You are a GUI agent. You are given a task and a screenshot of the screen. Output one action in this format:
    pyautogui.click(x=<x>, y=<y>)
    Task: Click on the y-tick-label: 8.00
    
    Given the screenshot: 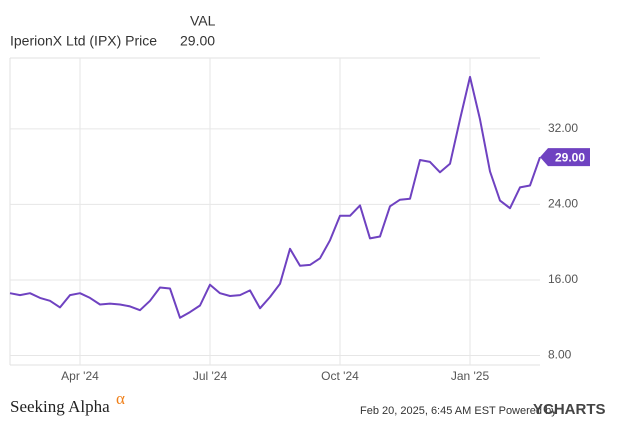 What is the action you would take?
    pyautogui.click(x=560, y=355)
    